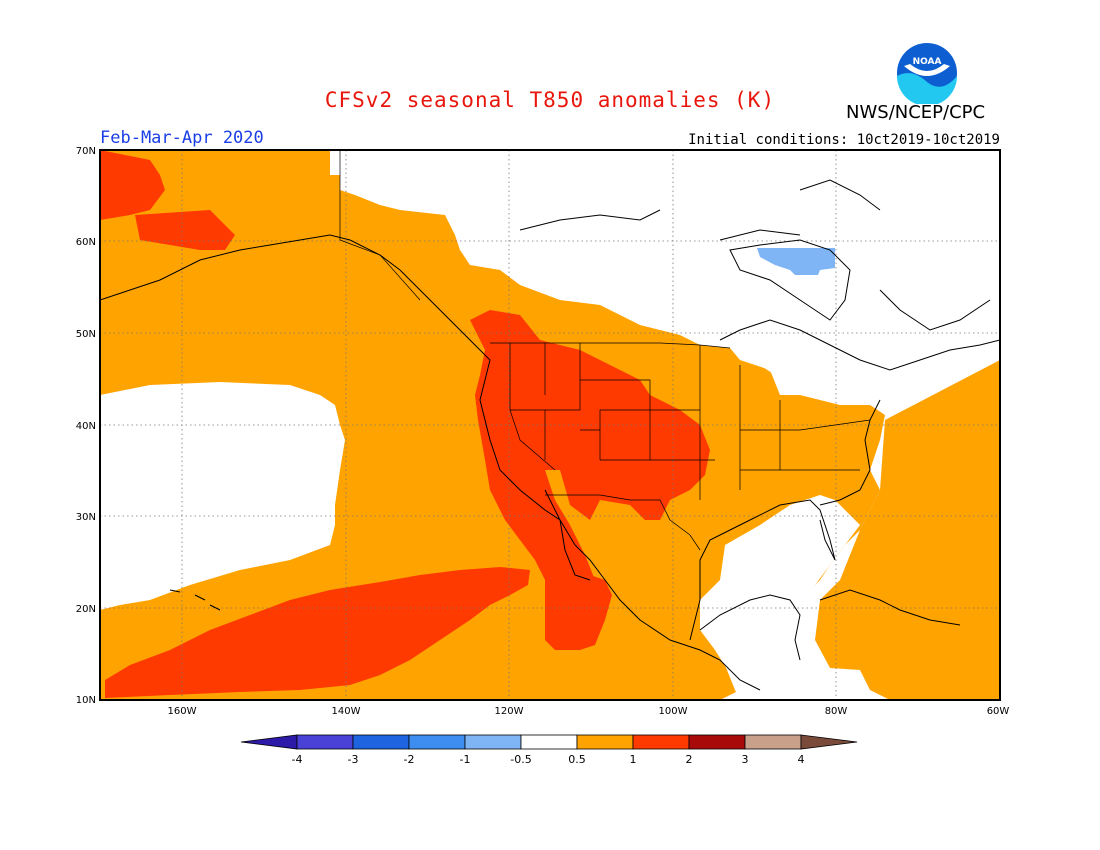 This screenshot has height=850, width=1100. I want to click on colorbar-label: 0.5, so click(577, 759).